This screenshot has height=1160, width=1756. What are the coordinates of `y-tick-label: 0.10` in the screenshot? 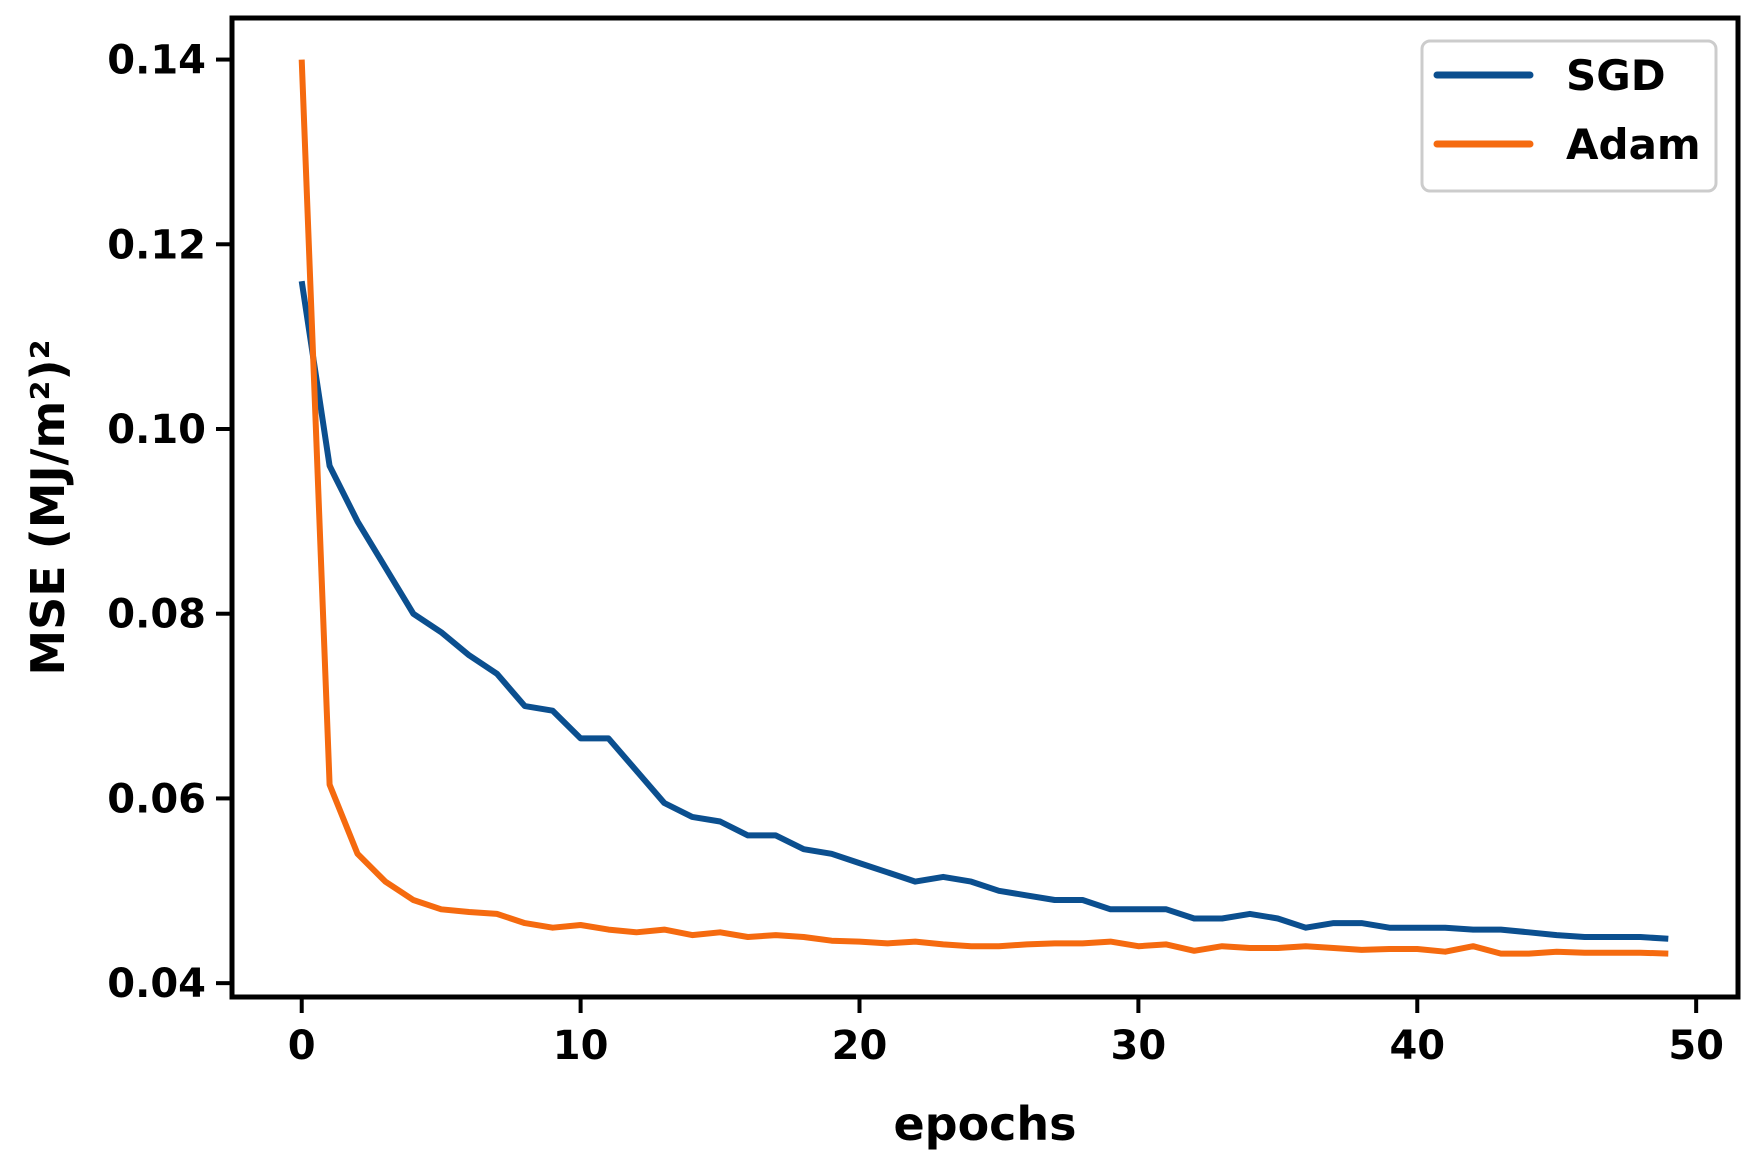 It's located at (156, 430).